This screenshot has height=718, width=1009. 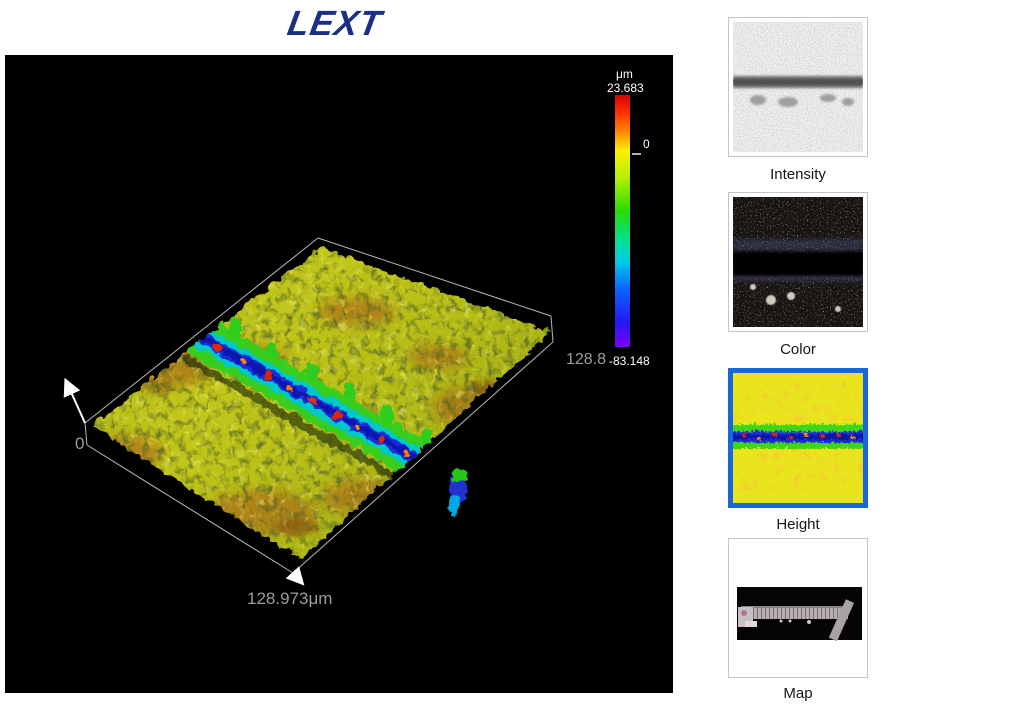 I want to click on thumbnail-intensity, so click(x=798, y=87).